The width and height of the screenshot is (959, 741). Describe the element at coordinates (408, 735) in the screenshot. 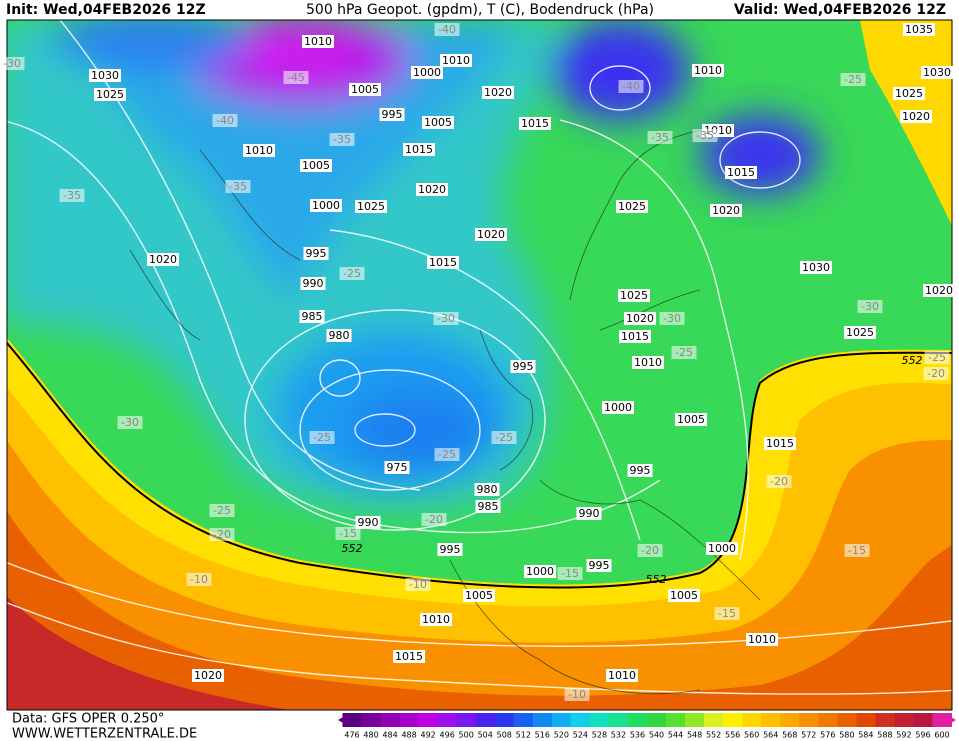

I see `colorbar-label: 488` at that location.